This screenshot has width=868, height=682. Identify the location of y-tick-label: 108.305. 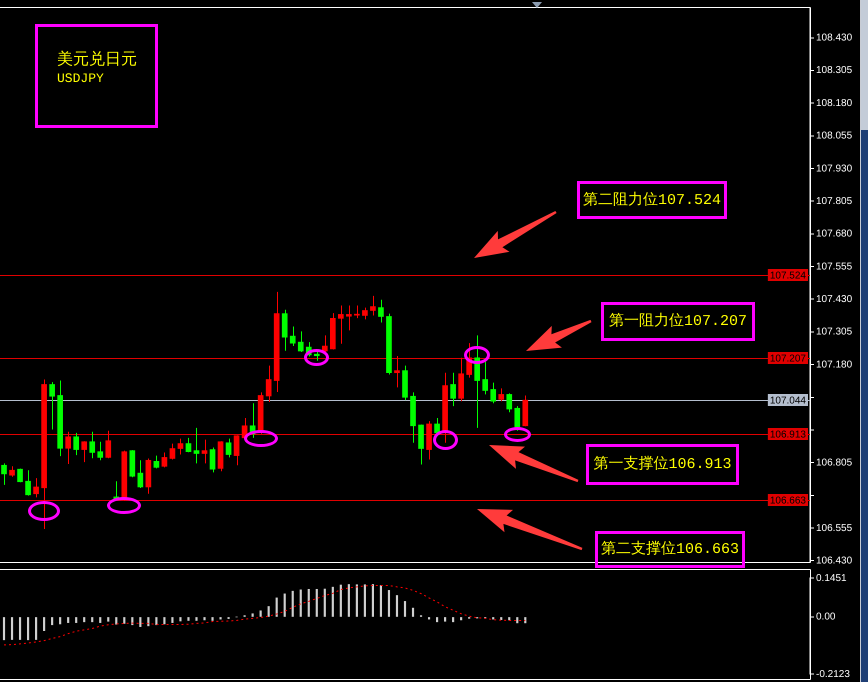
(834, 70).